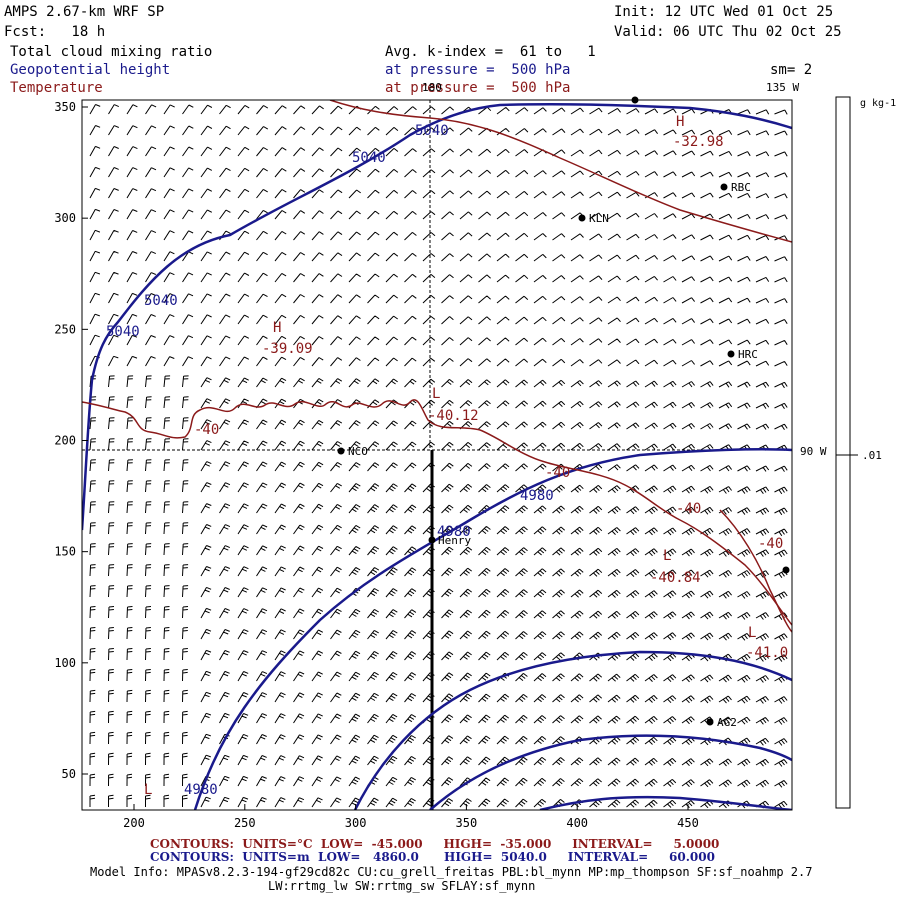 The image size is (900, 900). I want to click on meridian-label-180: 180, so click(432, 87).